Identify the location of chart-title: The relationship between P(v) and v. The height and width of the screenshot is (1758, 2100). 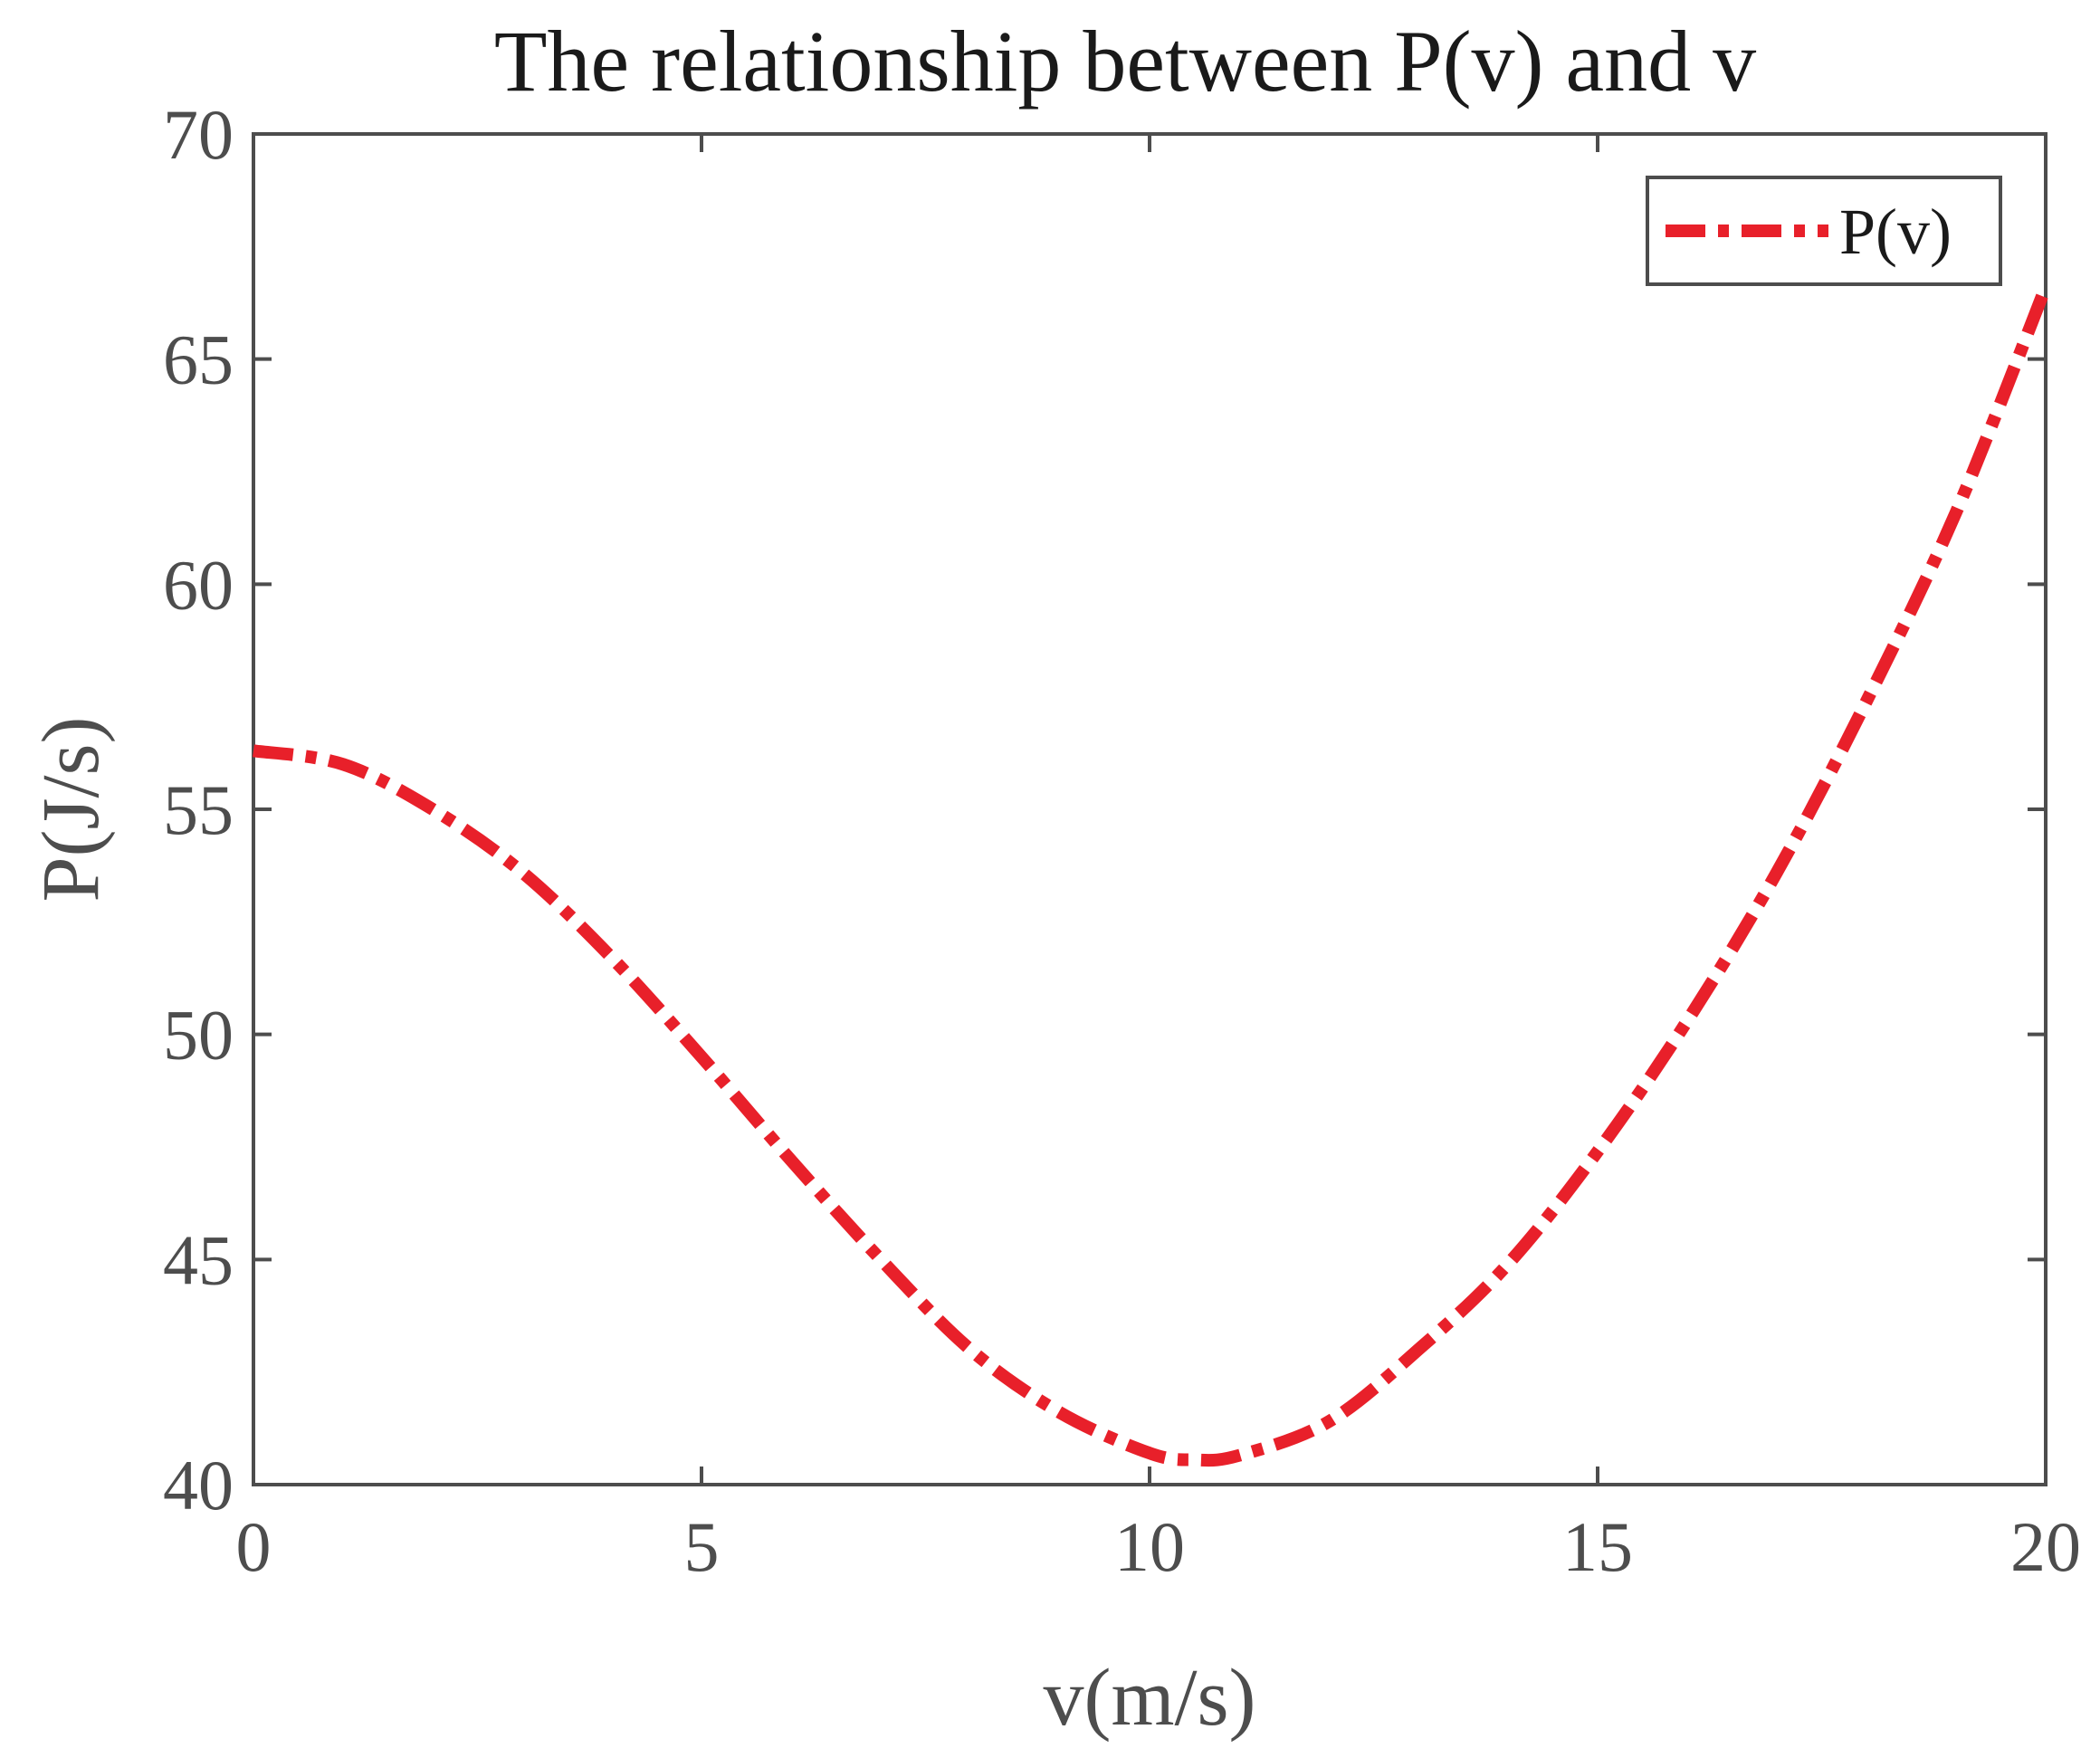
(1125, 62).